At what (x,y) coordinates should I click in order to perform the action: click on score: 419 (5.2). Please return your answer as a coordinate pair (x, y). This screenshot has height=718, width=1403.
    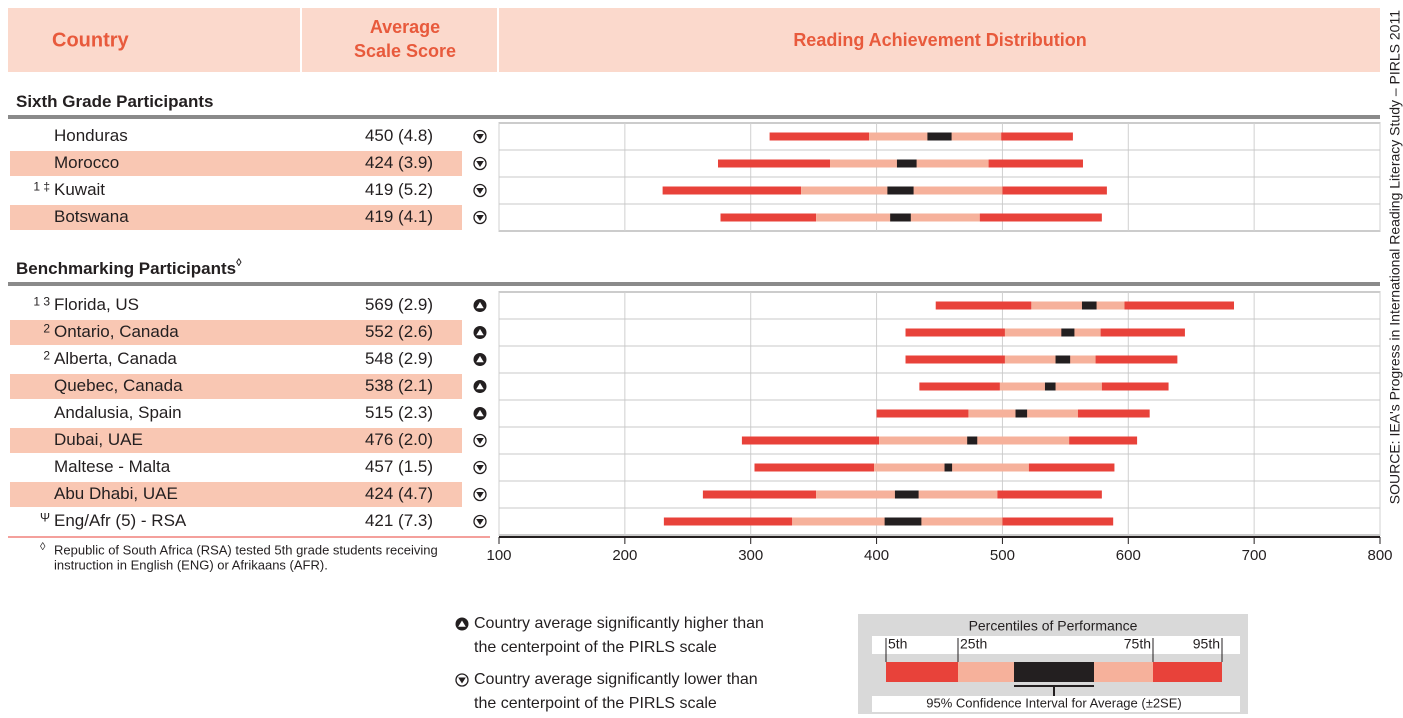
    Looking at the image, I should click on (399, 189).